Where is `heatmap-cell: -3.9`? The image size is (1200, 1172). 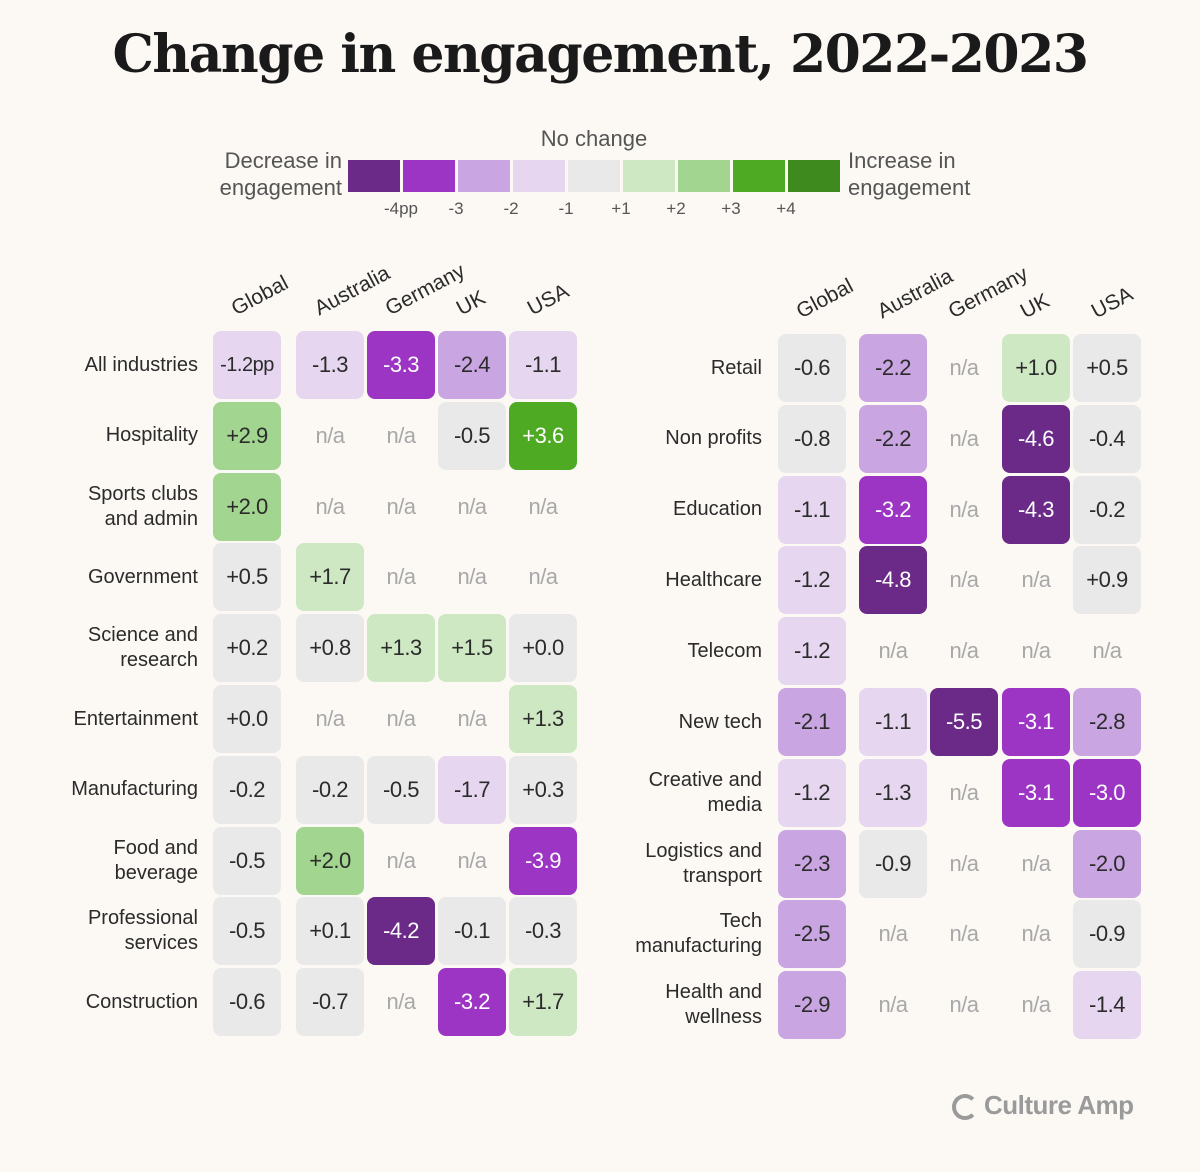
heatmap-cell: -3.9 is located at coordinates (543, 860).